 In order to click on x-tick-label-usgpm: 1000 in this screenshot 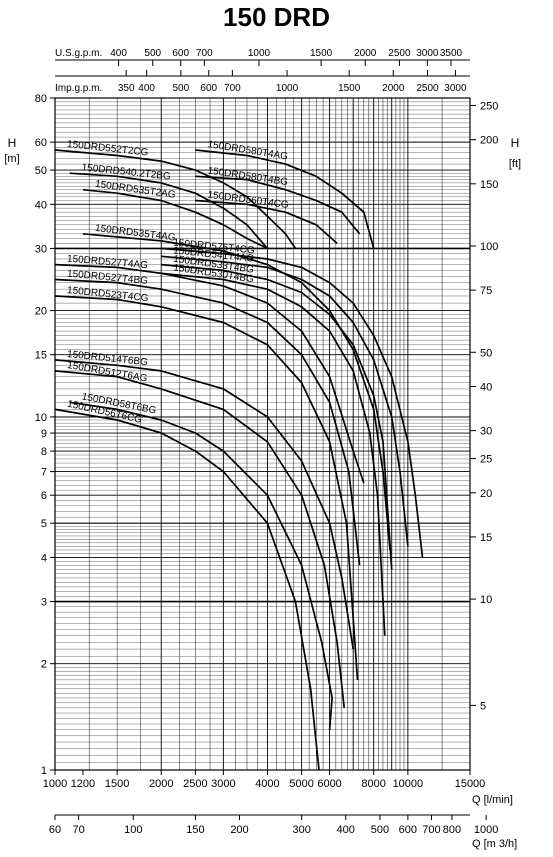, I will do `click(259, 53)`.